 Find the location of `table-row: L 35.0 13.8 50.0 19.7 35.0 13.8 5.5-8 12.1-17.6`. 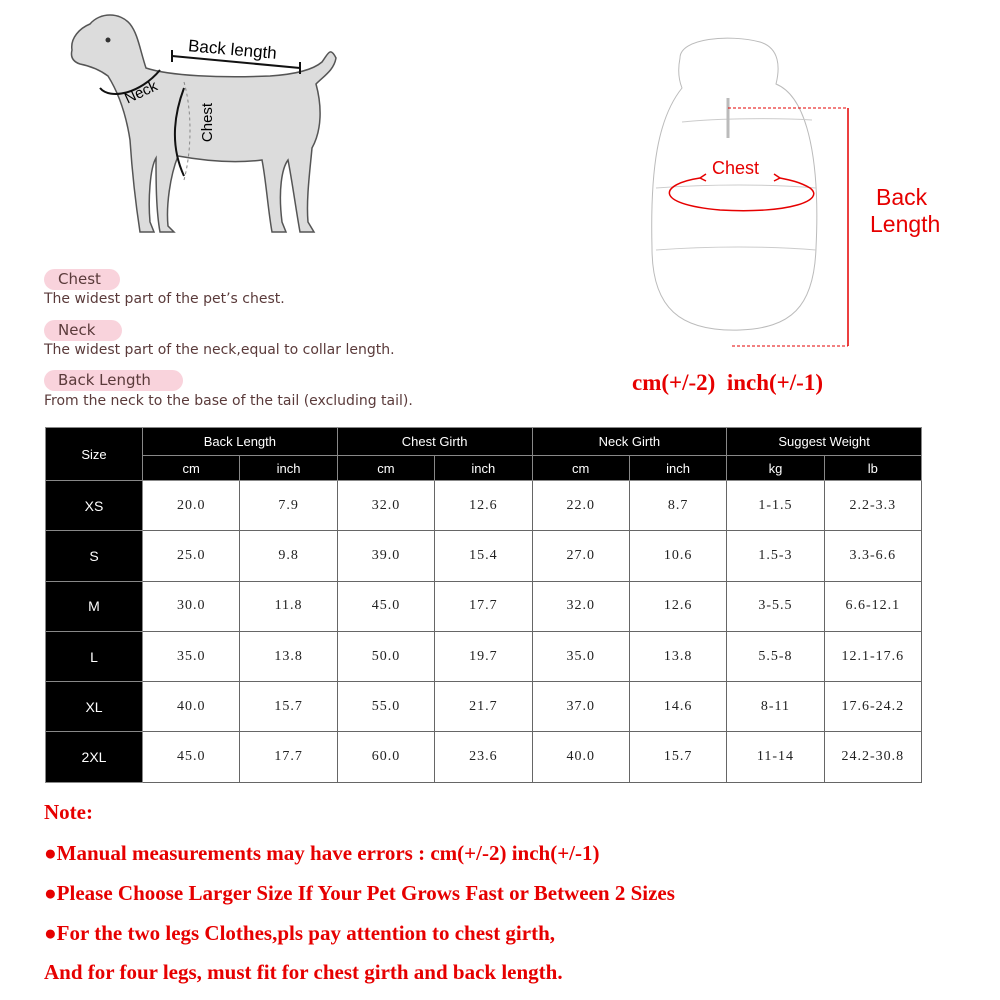

table-row: L 35.0 13.8 50.0 19.7 35.0 13.8 5.5-8 12.1-17.6 is located at coordinates (484, 656).